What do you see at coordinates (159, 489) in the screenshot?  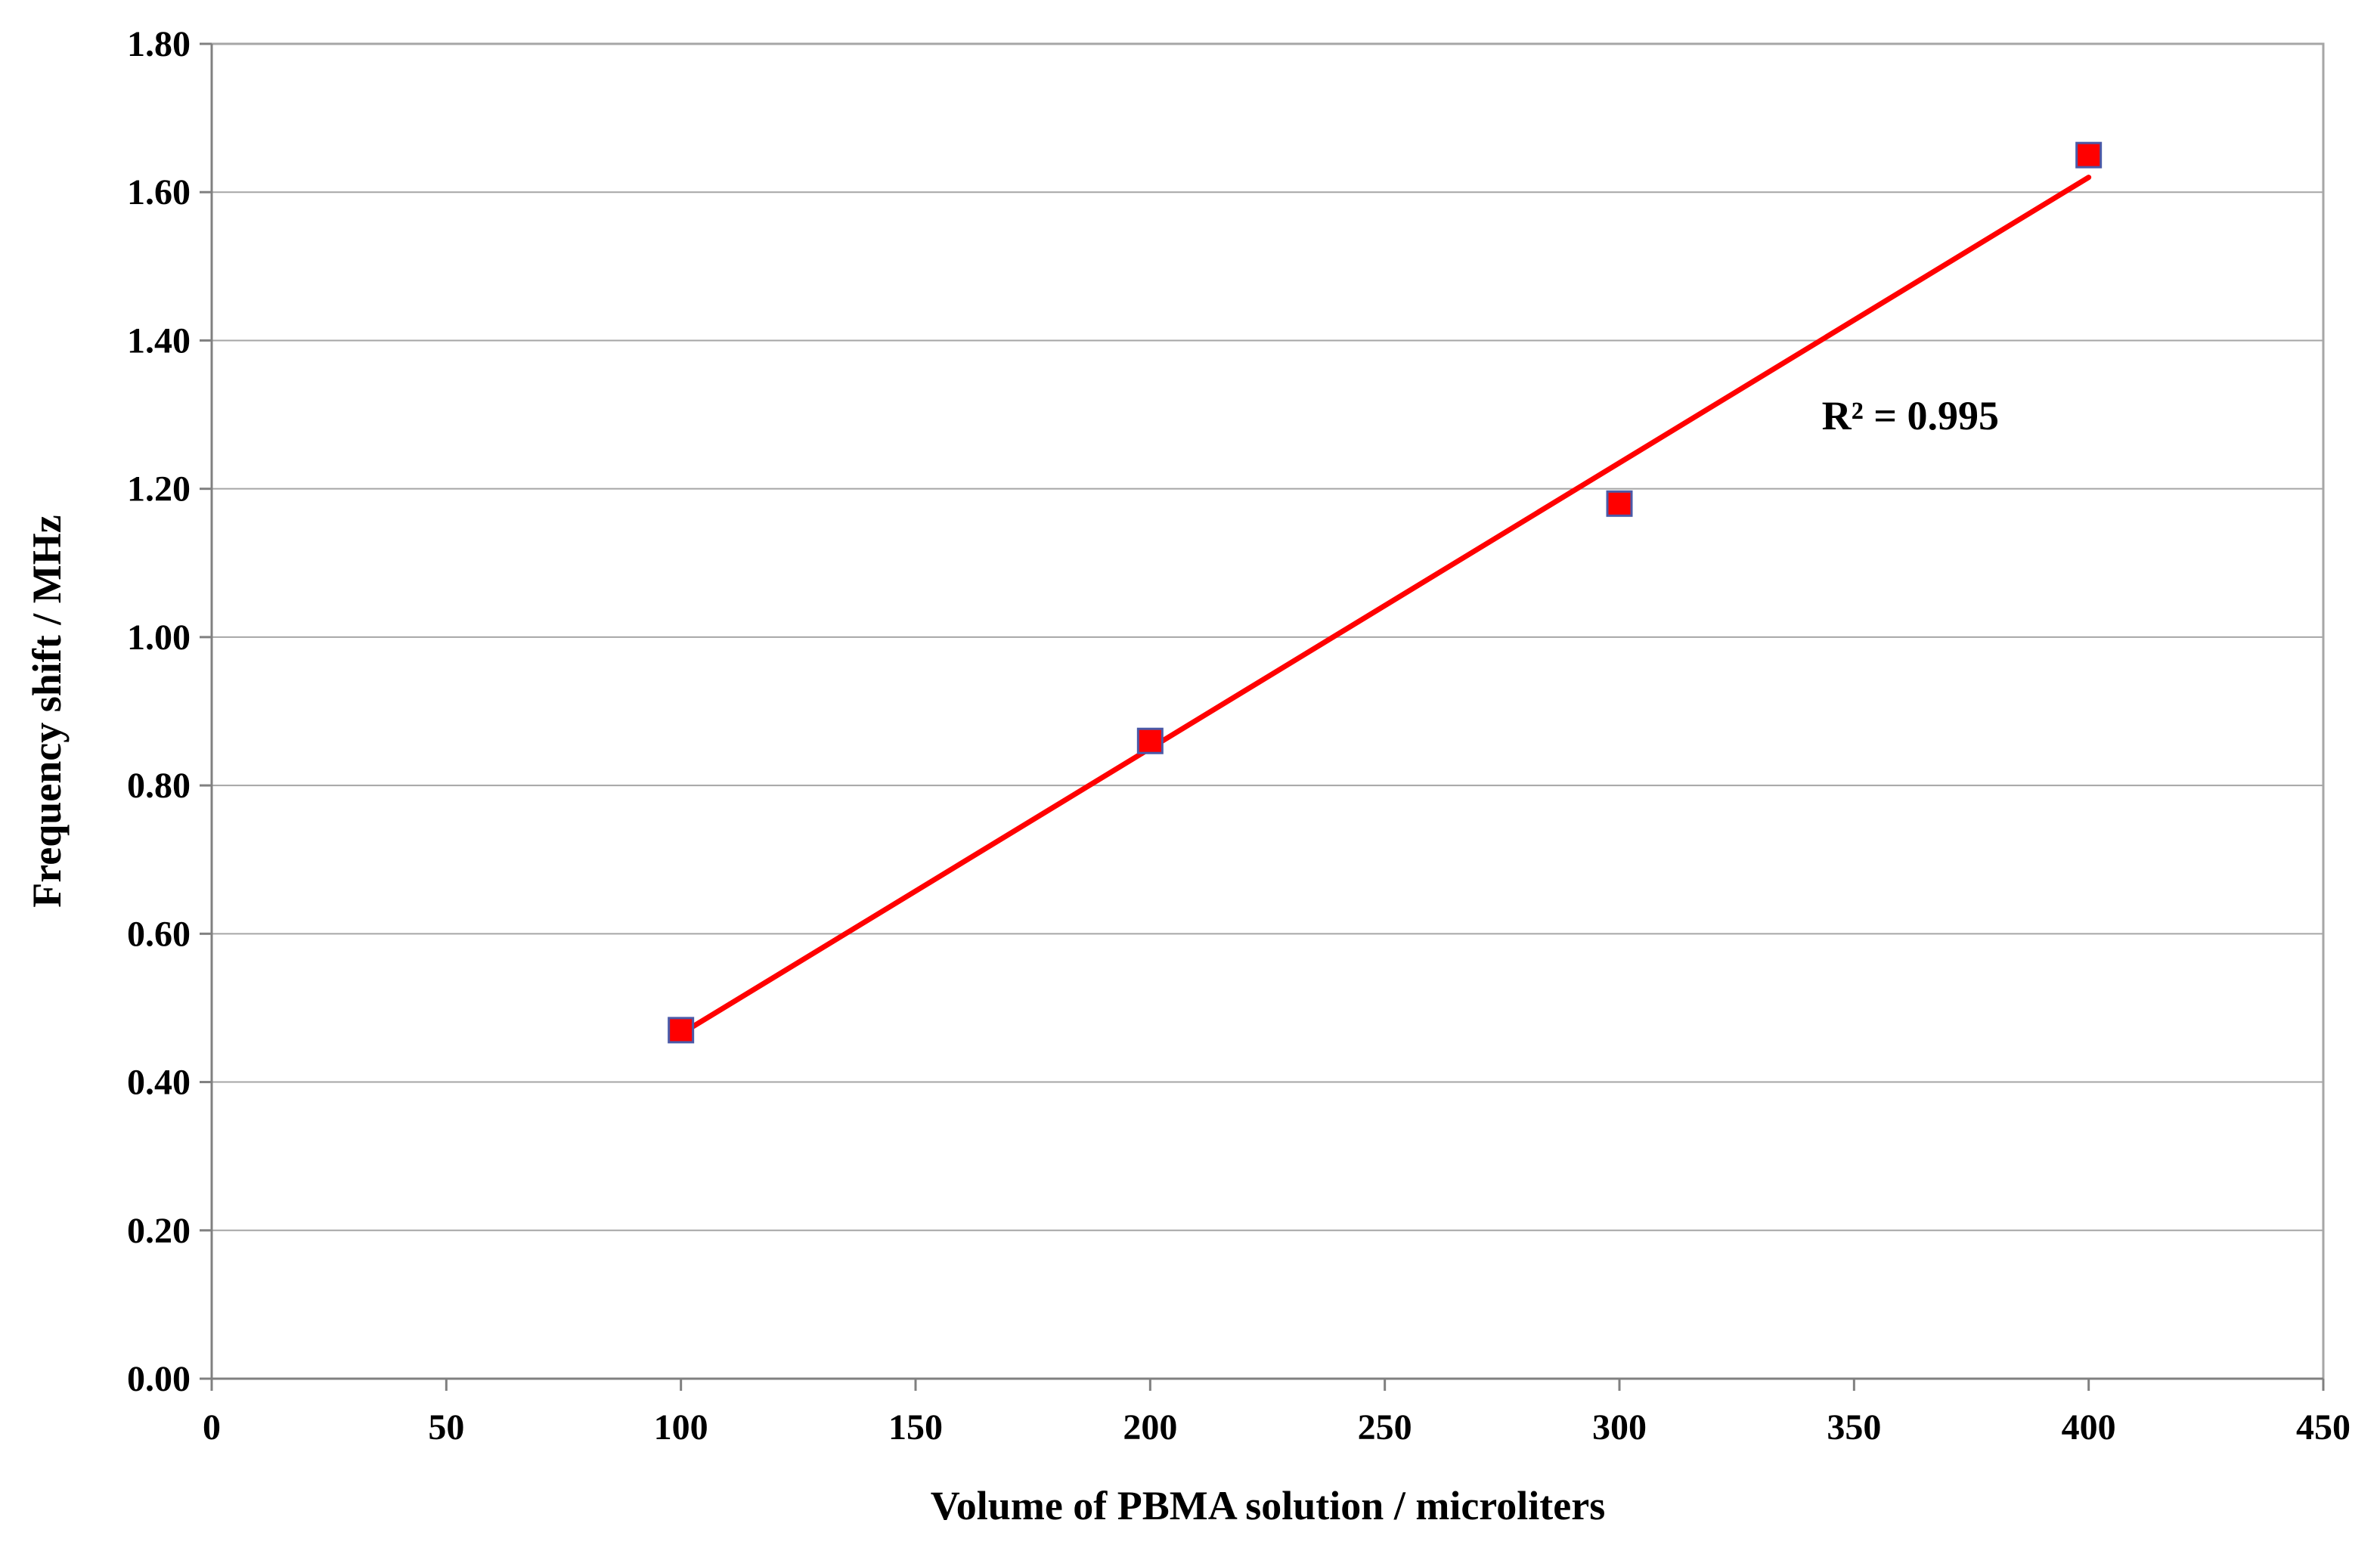 I see `y-tick-label: 1.20` at bounding box center [159, 489].